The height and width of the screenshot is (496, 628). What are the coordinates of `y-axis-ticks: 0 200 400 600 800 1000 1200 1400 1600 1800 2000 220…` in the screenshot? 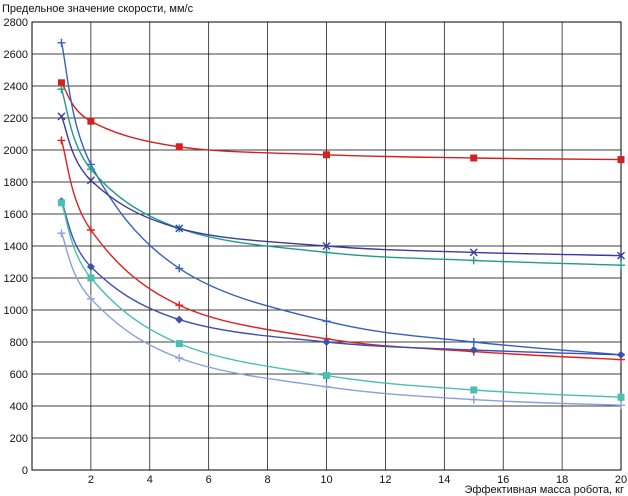 It's located at (16, 247).